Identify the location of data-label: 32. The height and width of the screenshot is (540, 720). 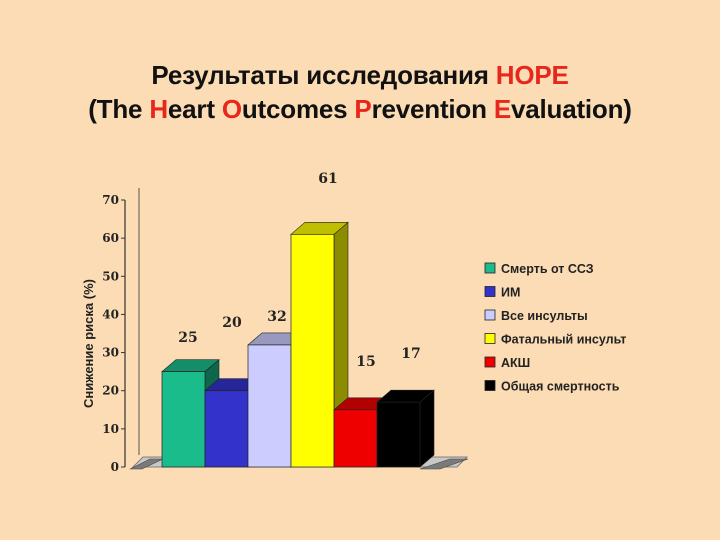
(276, 317).